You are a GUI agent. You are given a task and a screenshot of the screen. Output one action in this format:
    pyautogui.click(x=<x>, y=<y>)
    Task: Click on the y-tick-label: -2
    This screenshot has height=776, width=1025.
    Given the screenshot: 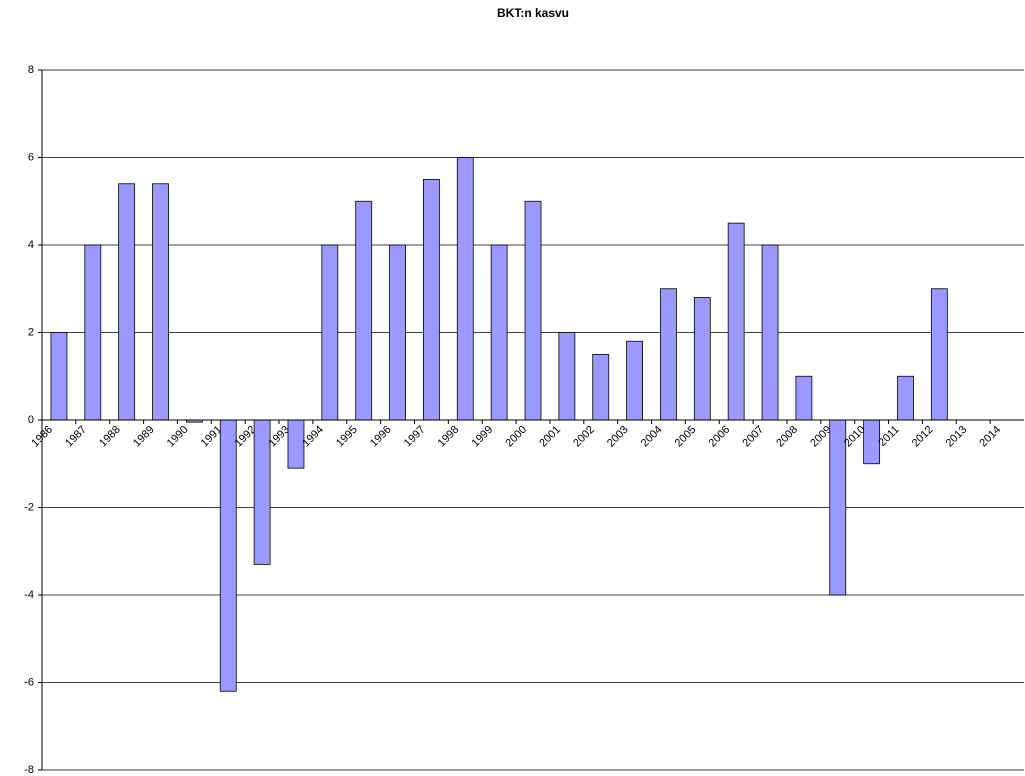 What is the action you would take?
    pyautogui.click(x=29, y=507)
    